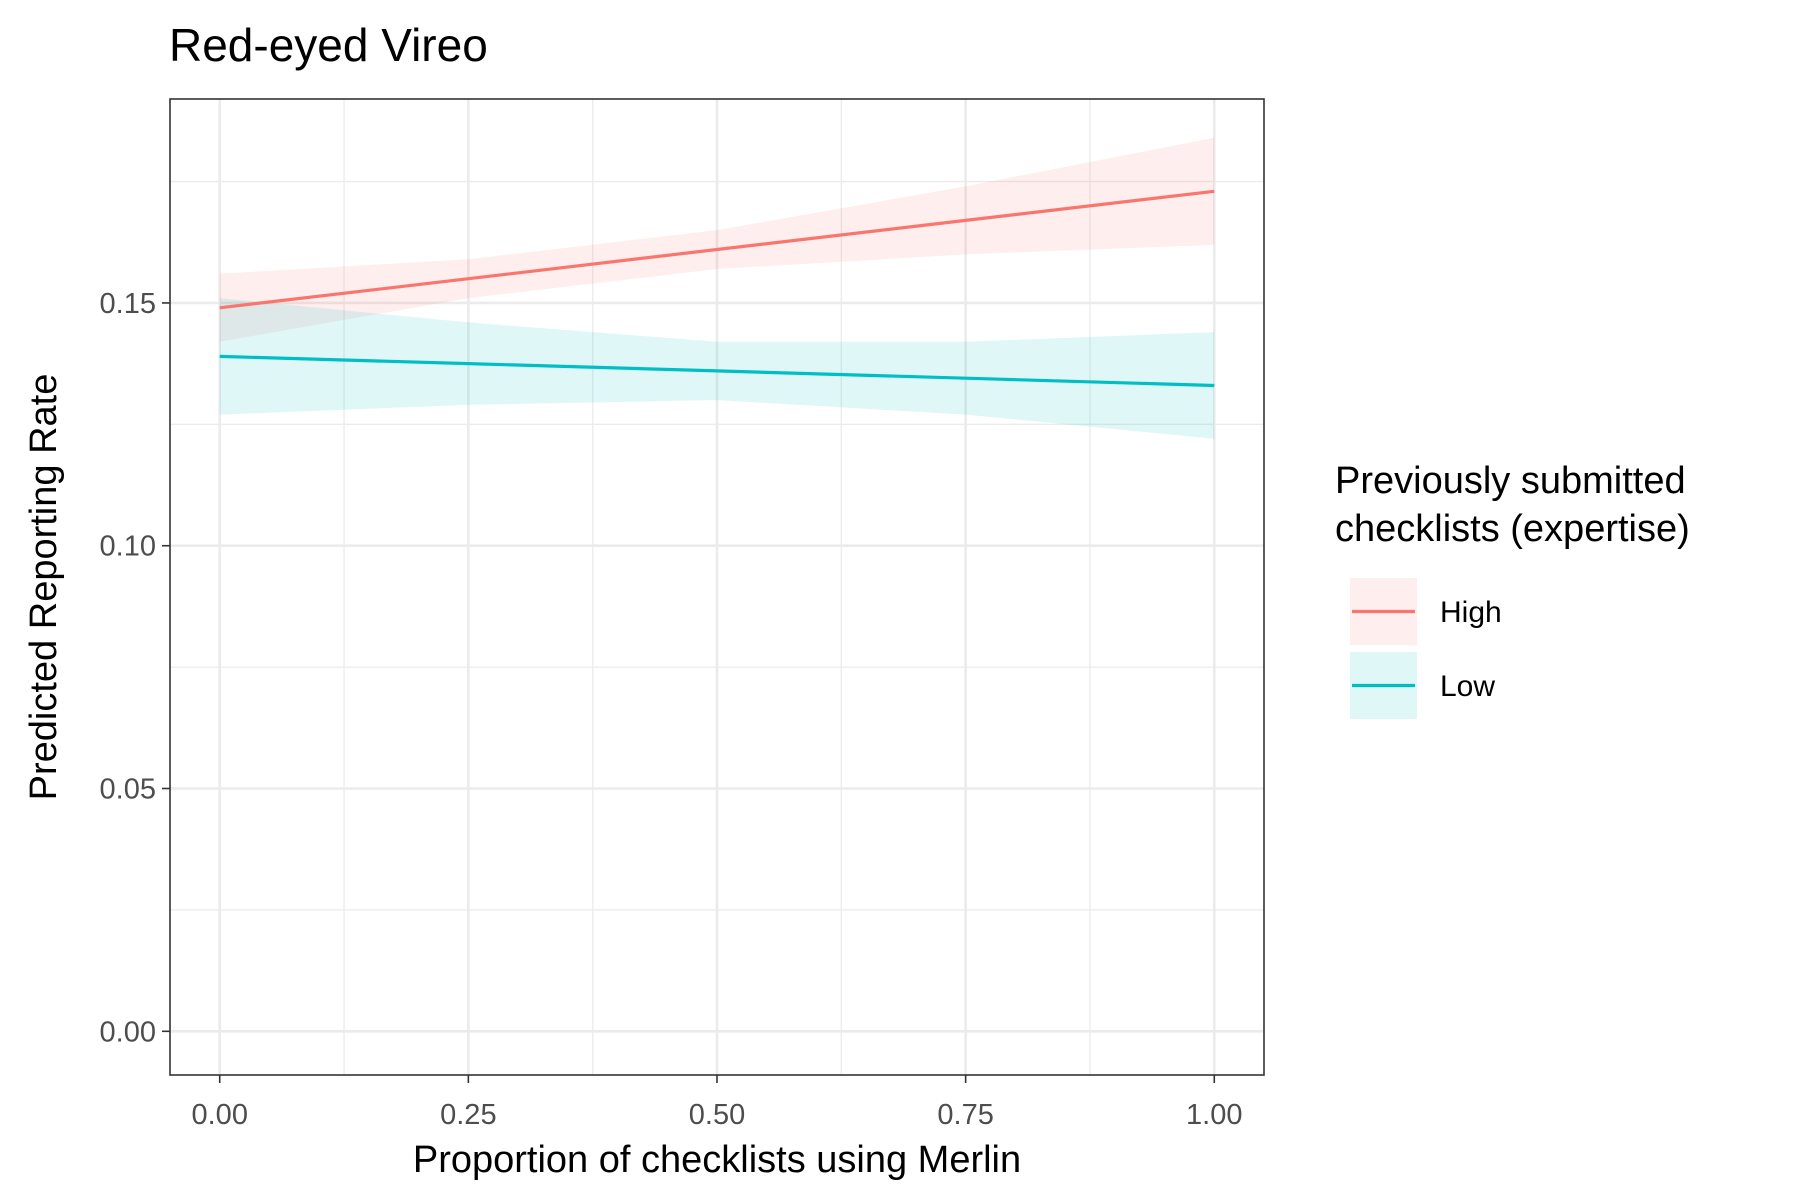  I want to click on chart-title: Red-eyed Vireo, so click(328, 45).